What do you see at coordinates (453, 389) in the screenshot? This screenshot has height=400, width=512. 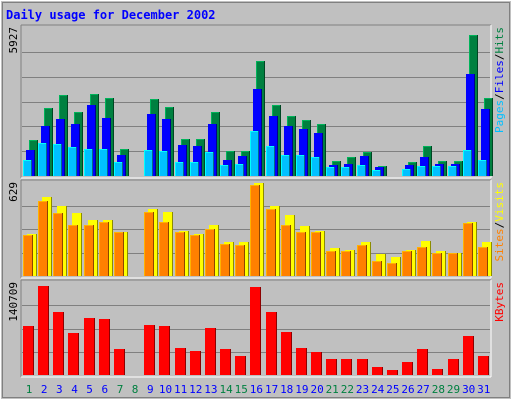 I see `day-label-29: 29` at bounding box center [453, 389].